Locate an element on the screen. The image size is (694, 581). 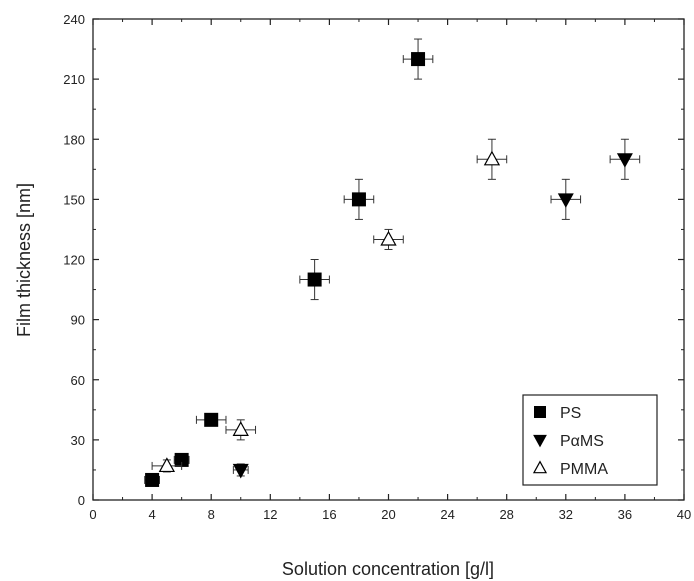
legend-label-PMMA: PMMA is located at coordinates (584, 469).